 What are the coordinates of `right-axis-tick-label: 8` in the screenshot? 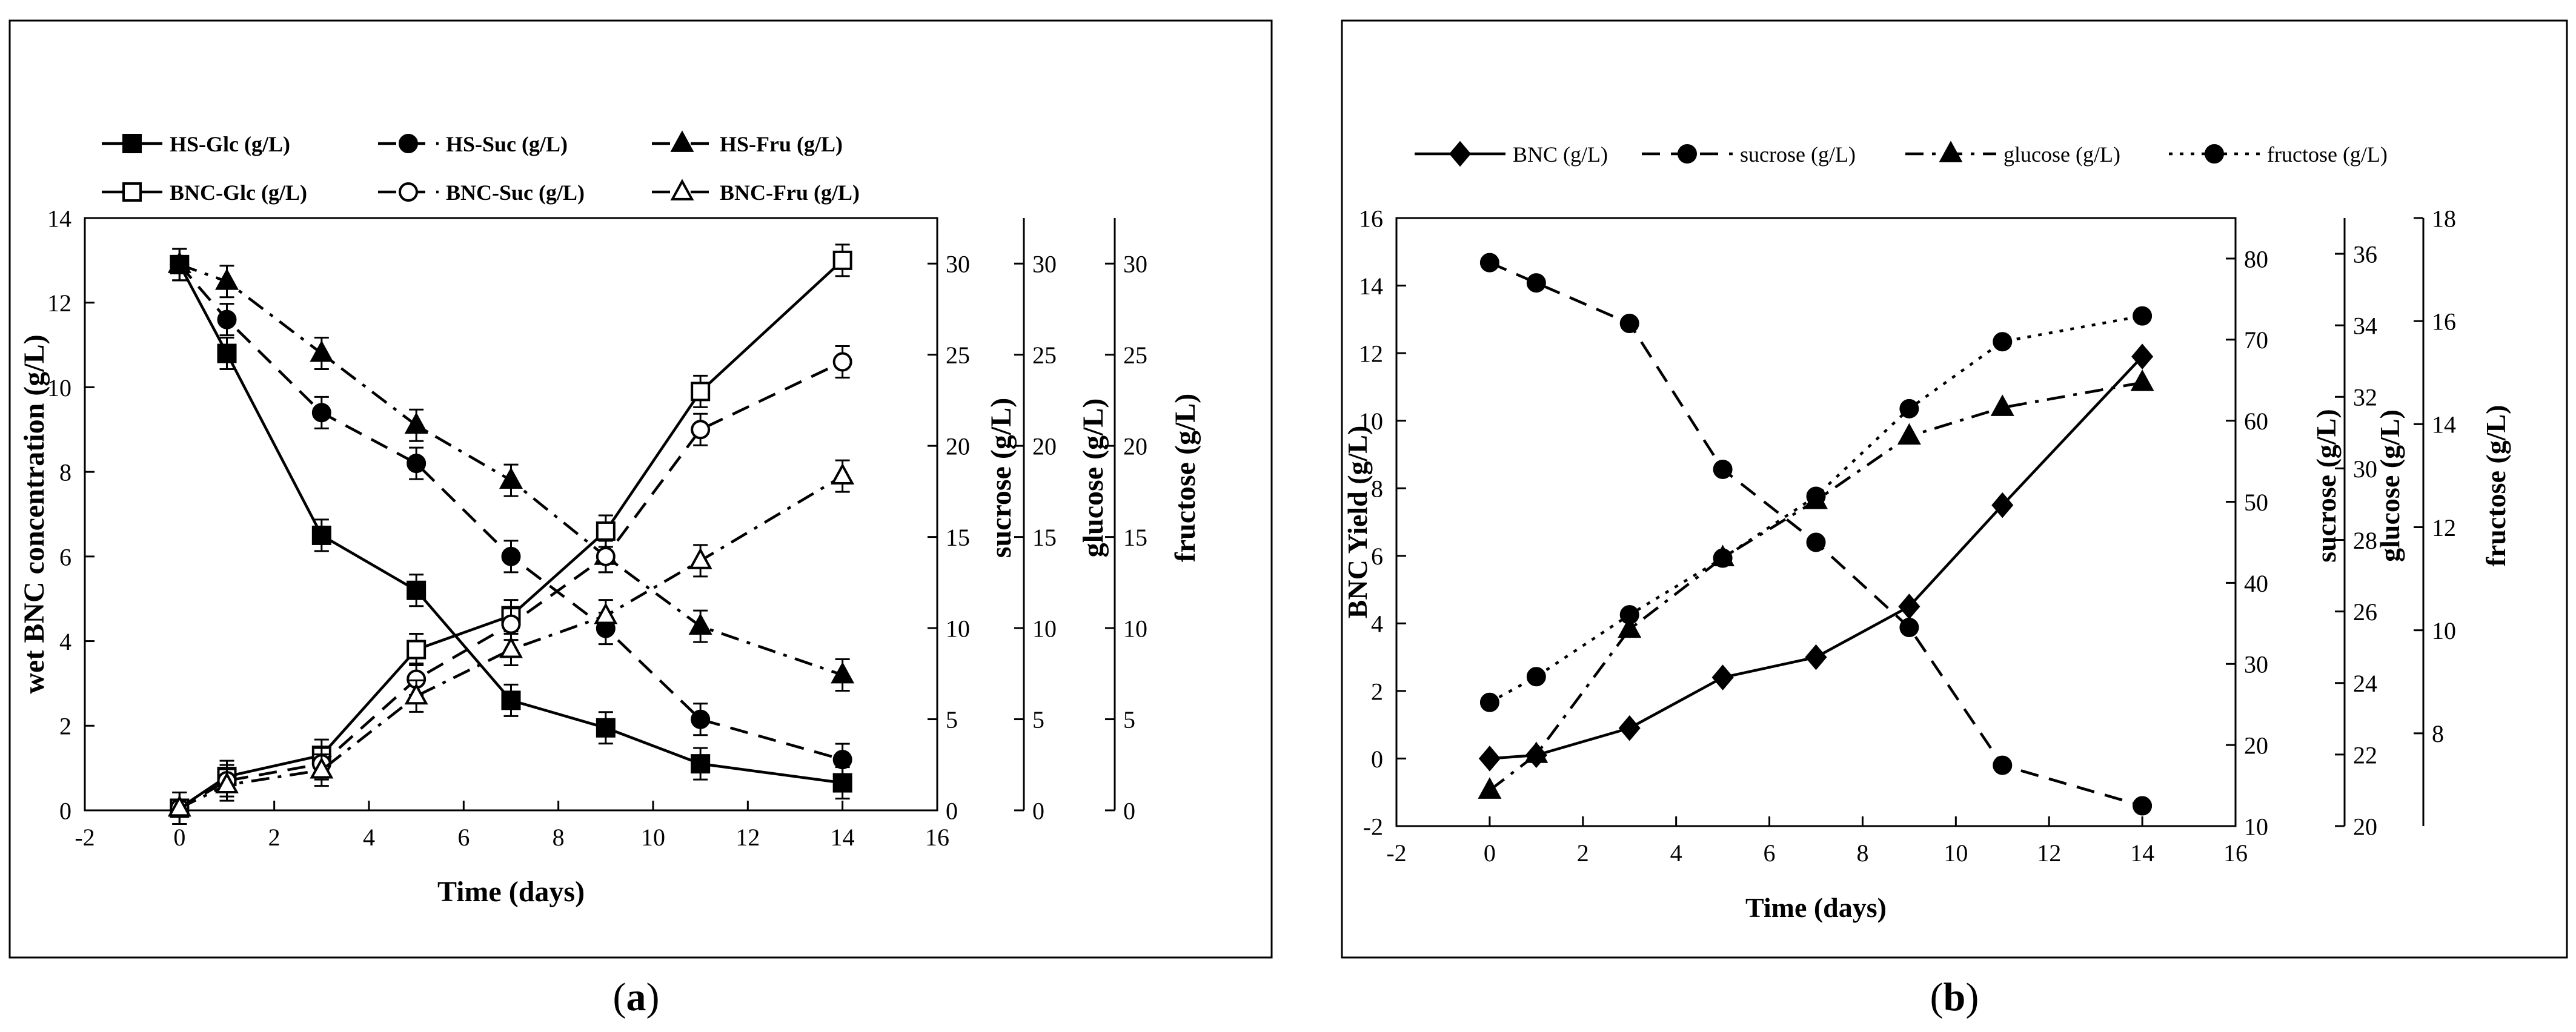 It's located at (2438, 733).